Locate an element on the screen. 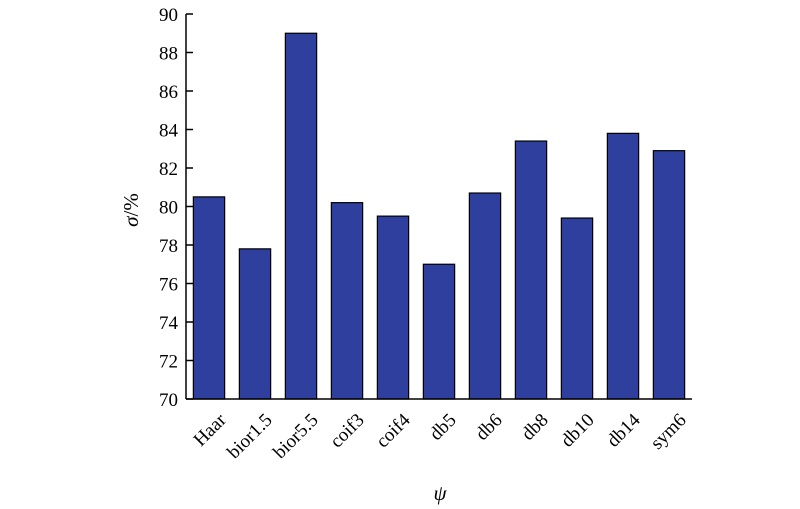 The width and height of the screenshot is (800, 509). bar-db8 is located at coordinates (531, 270).